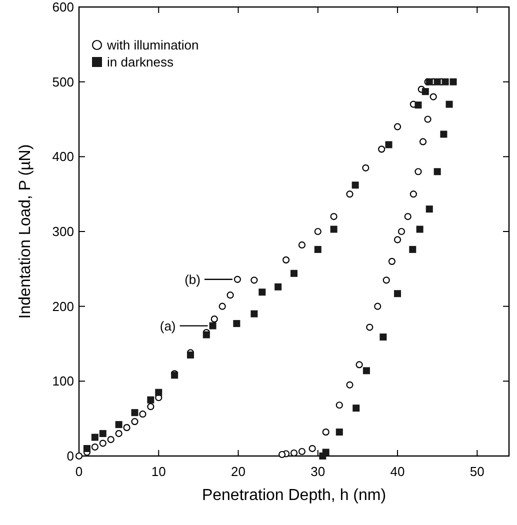  I want to click on x-tick-label: 50, so click(477, 471).